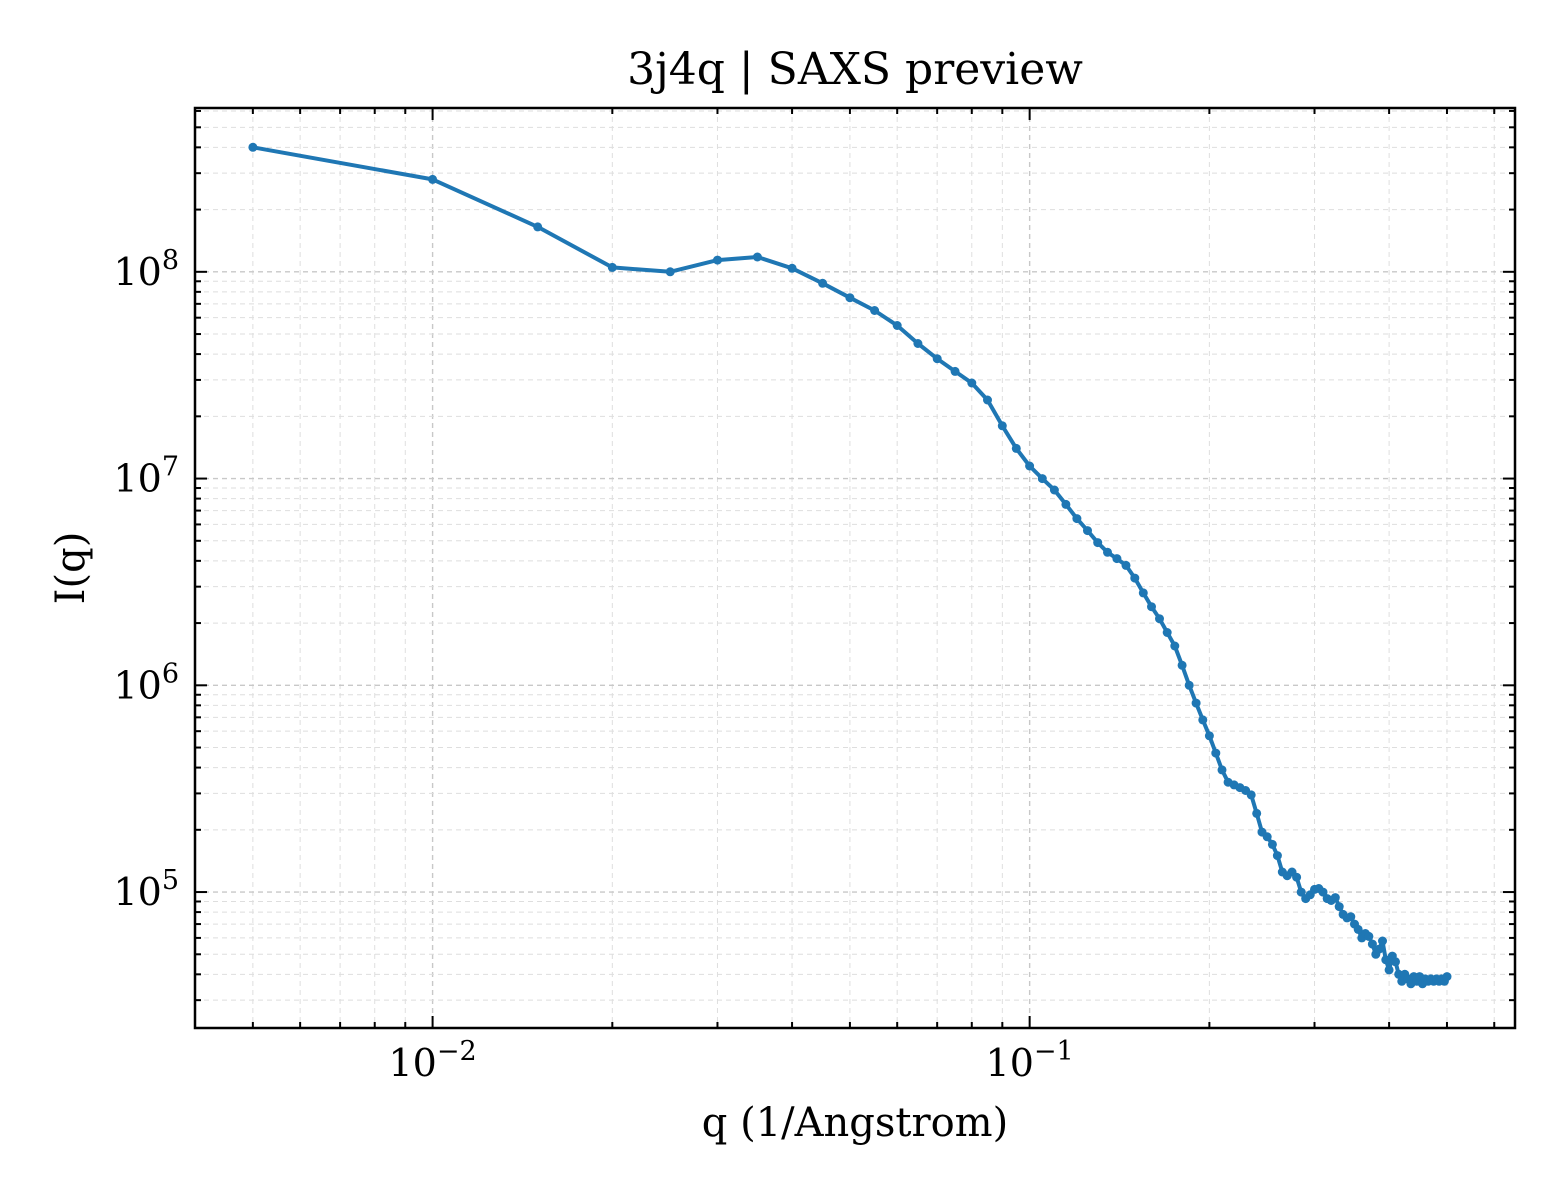 This screenshot has height=1200, width=1560. I want to click on y-tick-label: 107, so click(146, 476).